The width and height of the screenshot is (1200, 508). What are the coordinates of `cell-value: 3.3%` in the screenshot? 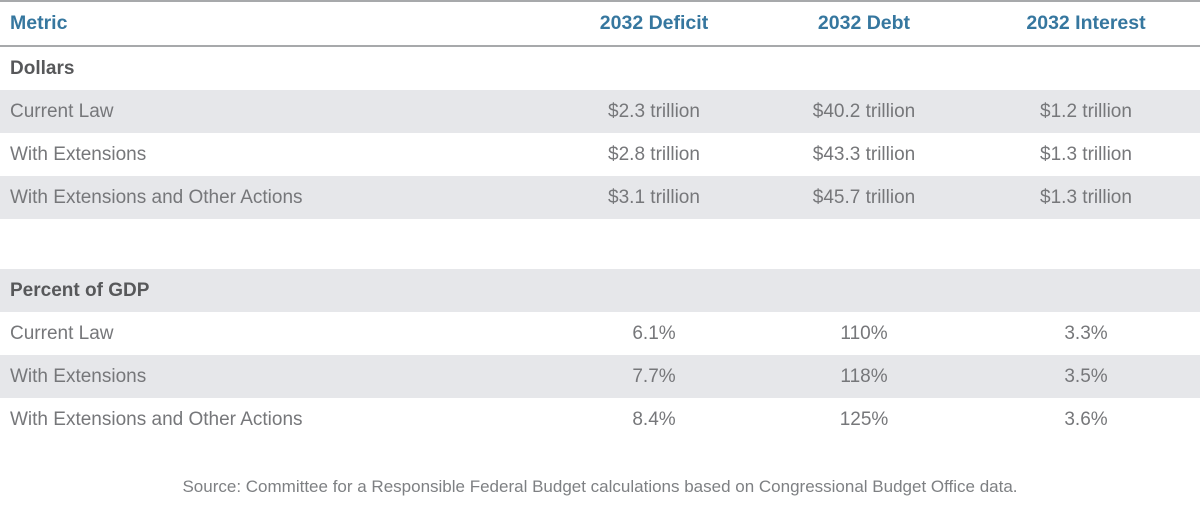 It's located at (1086, 333).